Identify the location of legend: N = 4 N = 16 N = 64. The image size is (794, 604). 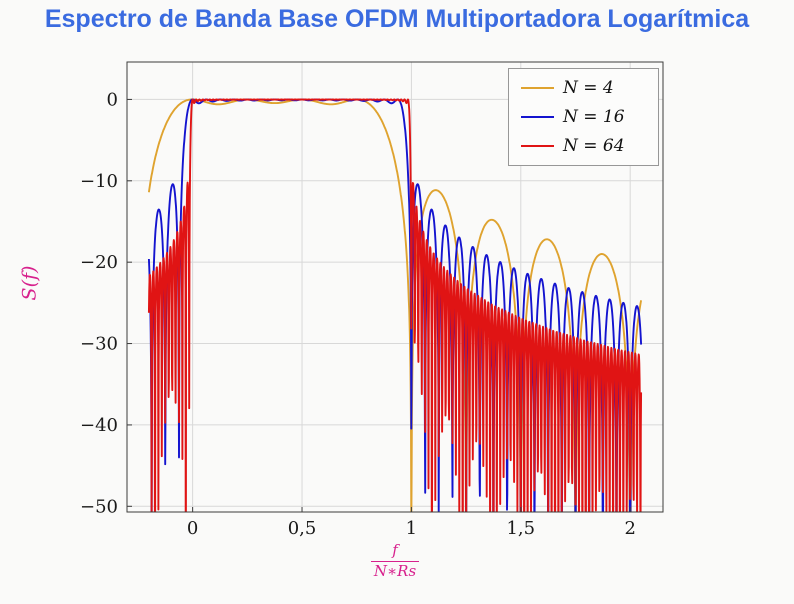
(583, 117).